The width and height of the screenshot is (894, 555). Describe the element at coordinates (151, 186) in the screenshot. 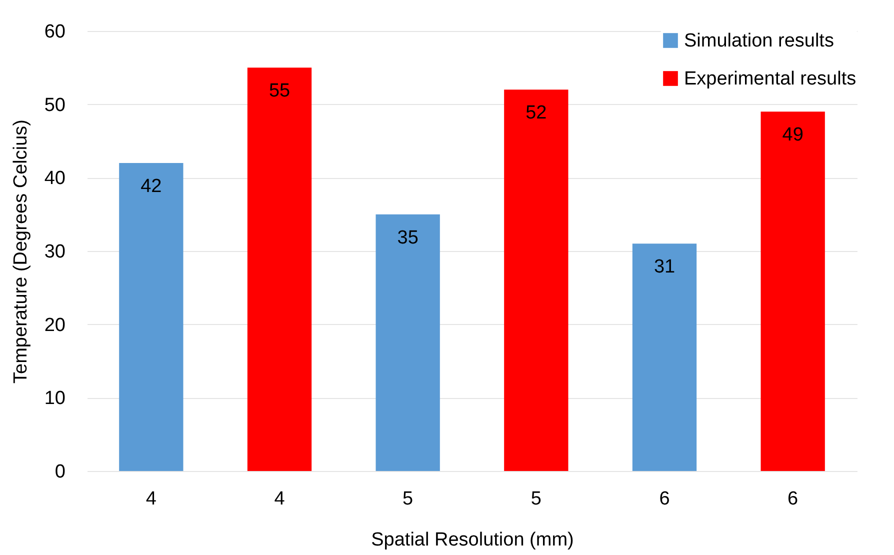

I see `data-label: 42` at that location.